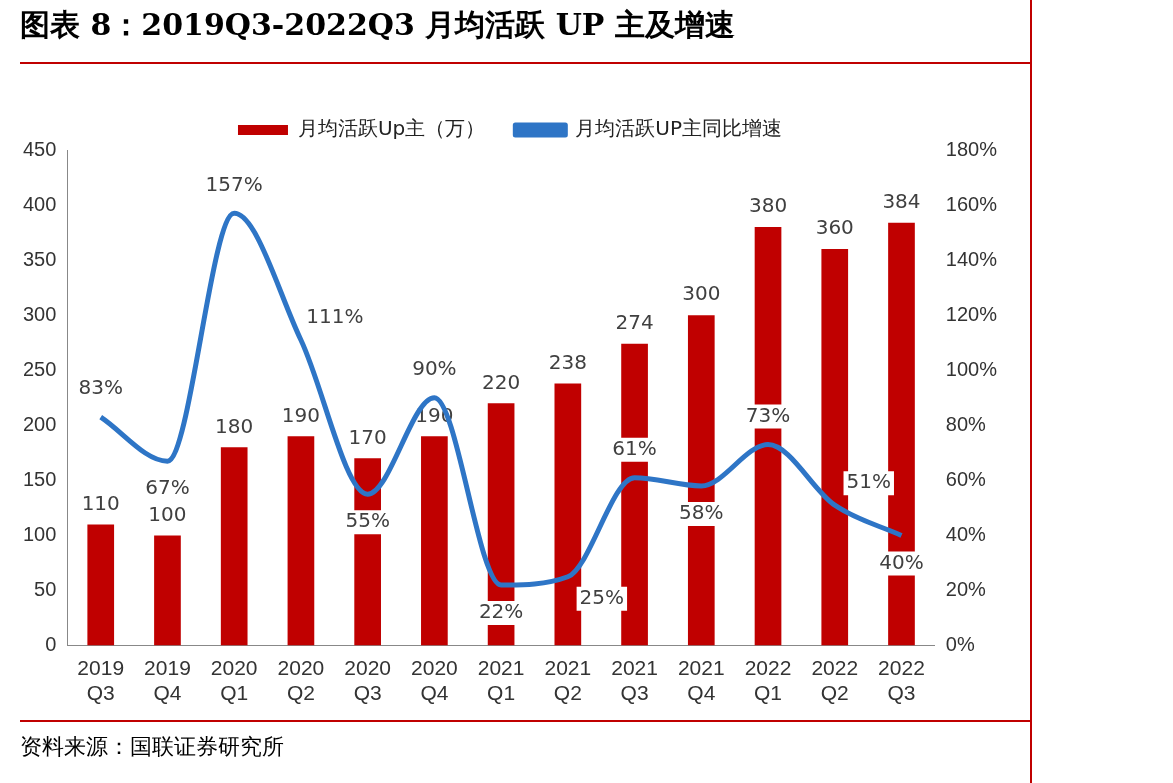  Describe the element at coordinates (100, 387) in the screenshot. I see `data-label: 83%` at that location.